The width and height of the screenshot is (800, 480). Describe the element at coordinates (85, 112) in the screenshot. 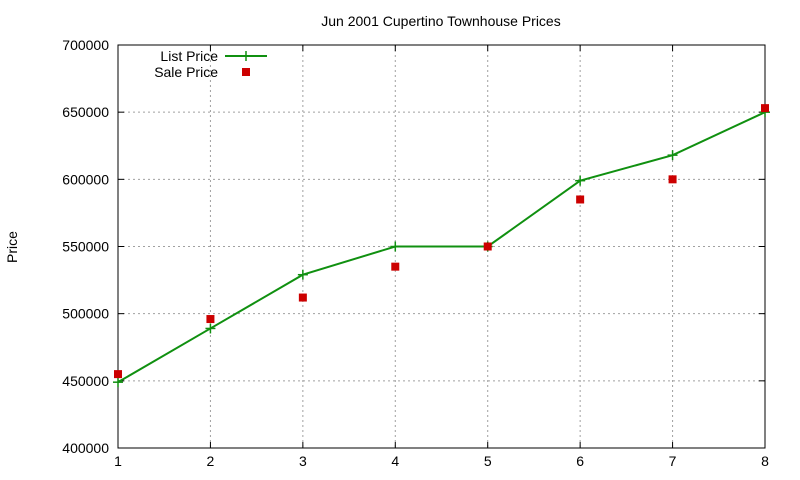

I see `y-tick-label: 650000` at that location.